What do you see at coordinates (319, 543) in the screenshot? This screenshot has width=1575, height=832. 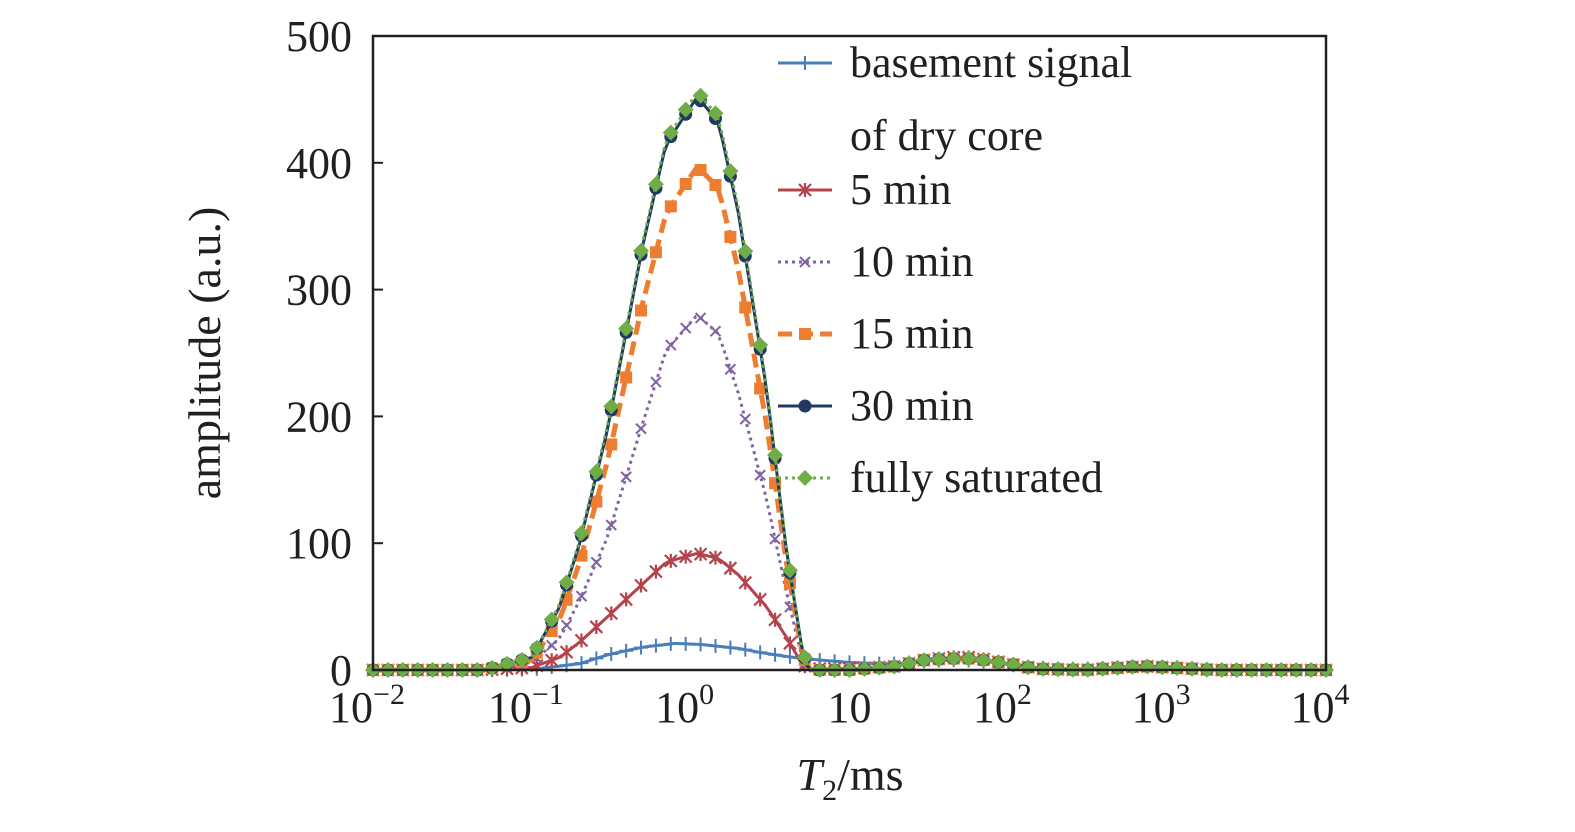 I see `y-tick-label: 100` at bounding box center [319, 543].